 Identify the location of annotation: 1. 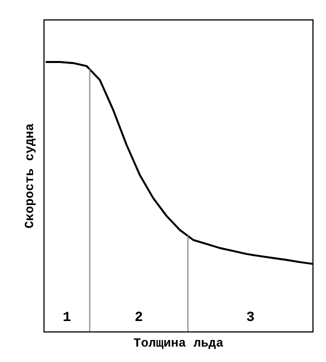
(67, 316).